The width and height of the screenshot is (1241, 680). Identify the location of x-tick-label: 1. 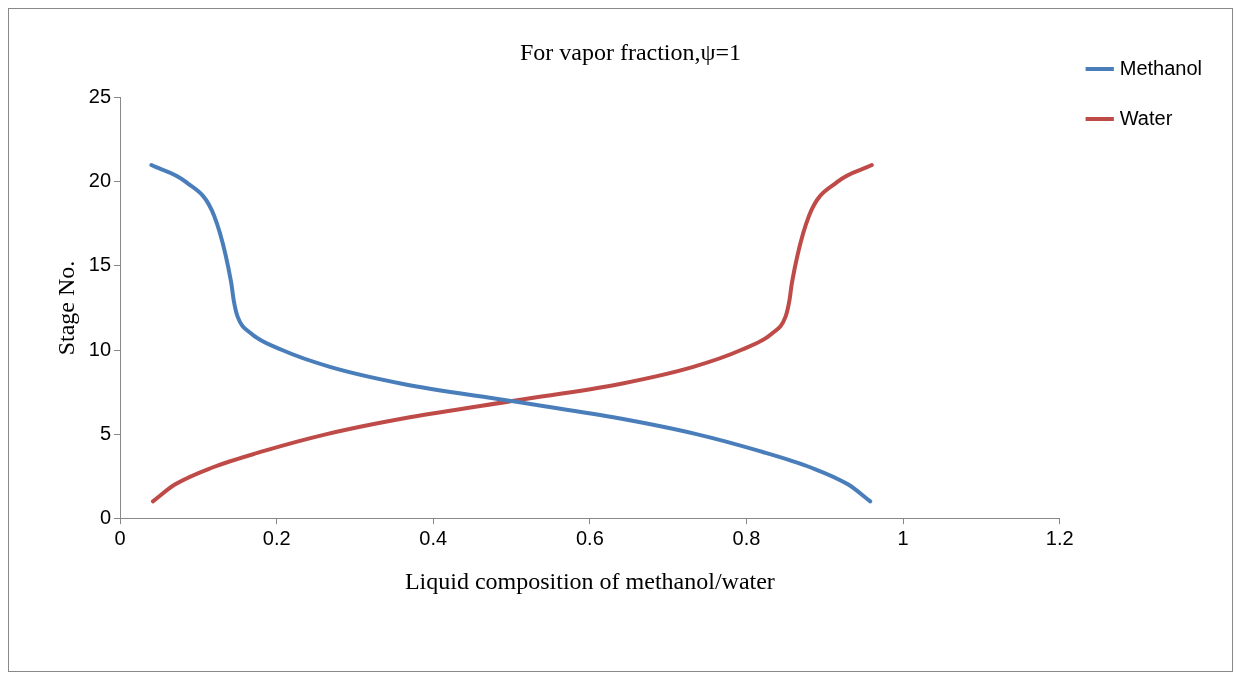
(903, 537).